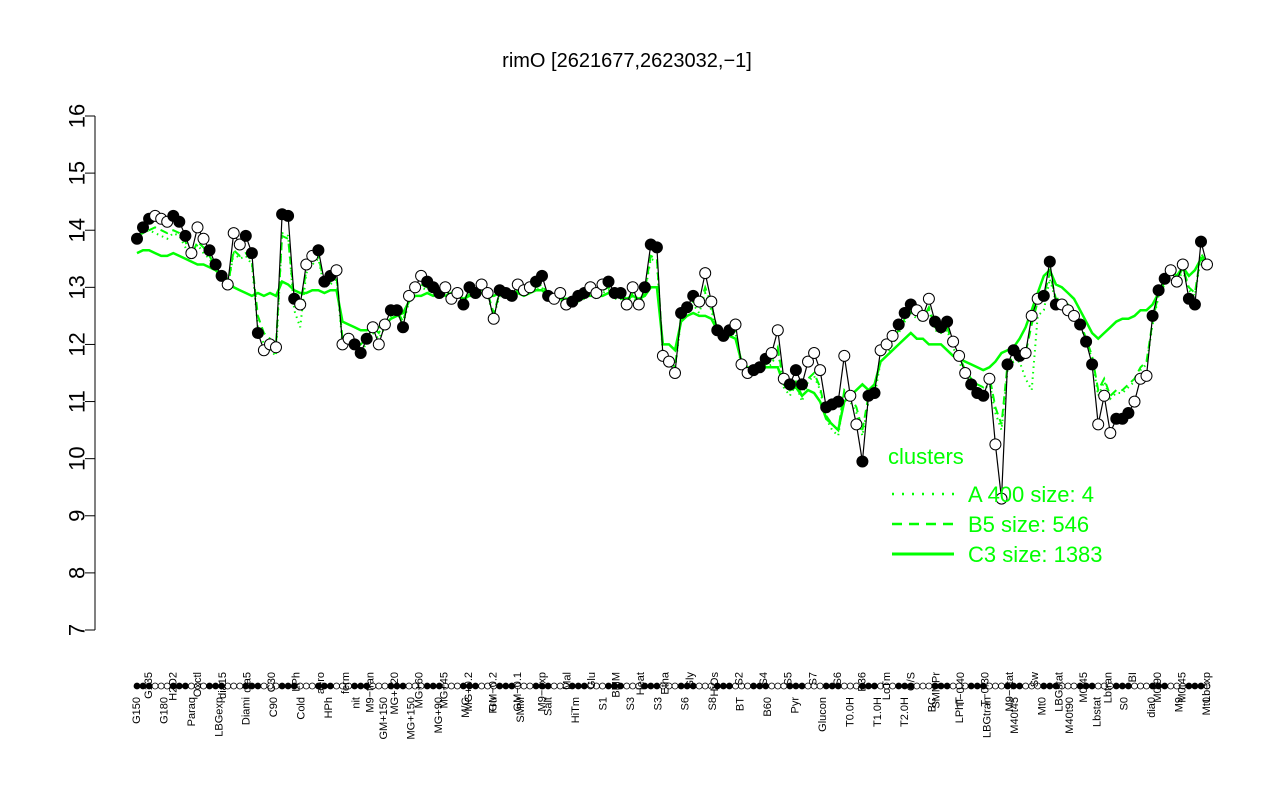 This screenshot has width=1280, height=800. What do you see at coordinates (521, 710) in the screenshot?
I see `x-tick-label: SMM` at bounding box center [521, 710].